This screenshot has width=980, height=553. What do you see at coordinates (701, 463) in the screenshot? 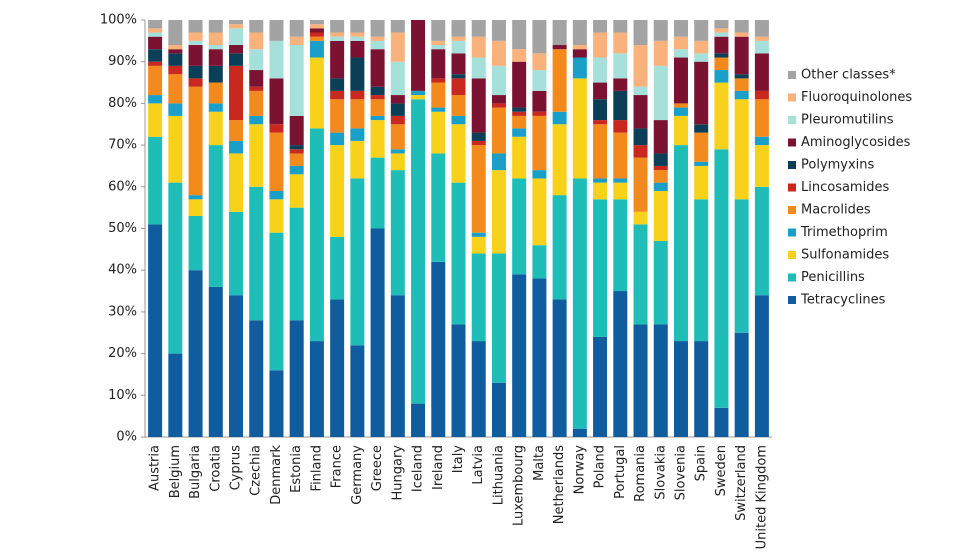
I see `x-tick-label: Spain` at bounding box center [701, 463].